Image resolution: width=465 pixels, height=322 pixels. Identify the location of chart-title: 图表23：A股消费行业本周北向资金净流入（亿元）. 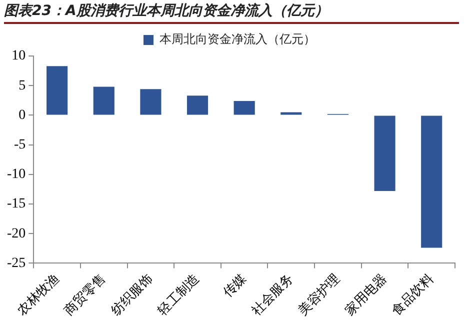
(231, 13).